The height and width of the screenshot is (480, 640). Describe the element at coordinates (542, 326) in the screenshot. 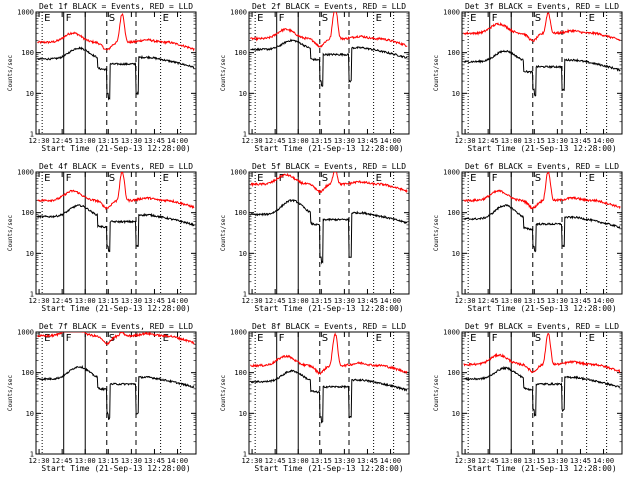

I see `panel-title: Det 9f BLACK = Events, RED = LLD` at that location.